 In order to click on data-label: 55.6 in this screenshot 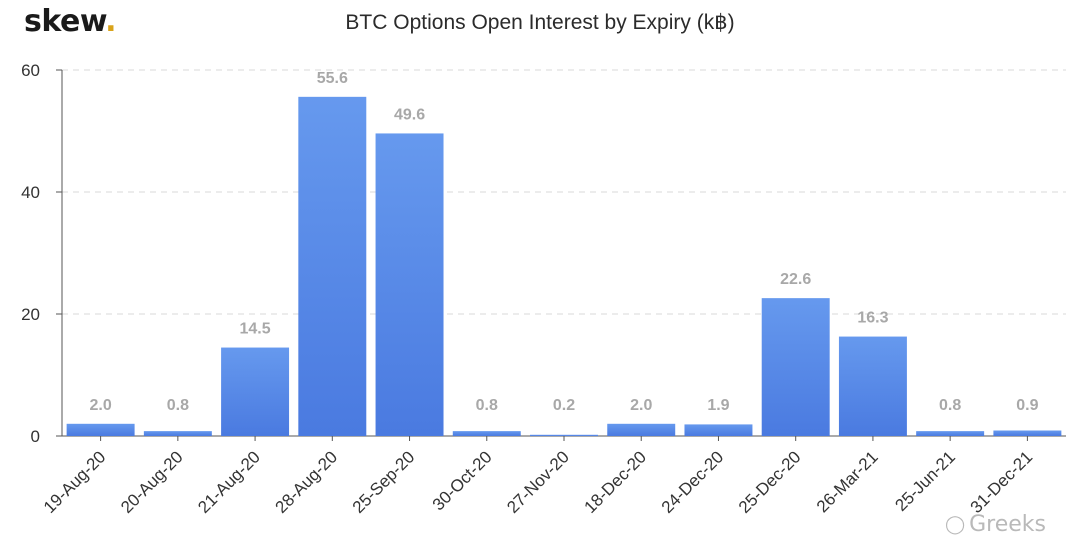, I will do `click(332, 78)`.